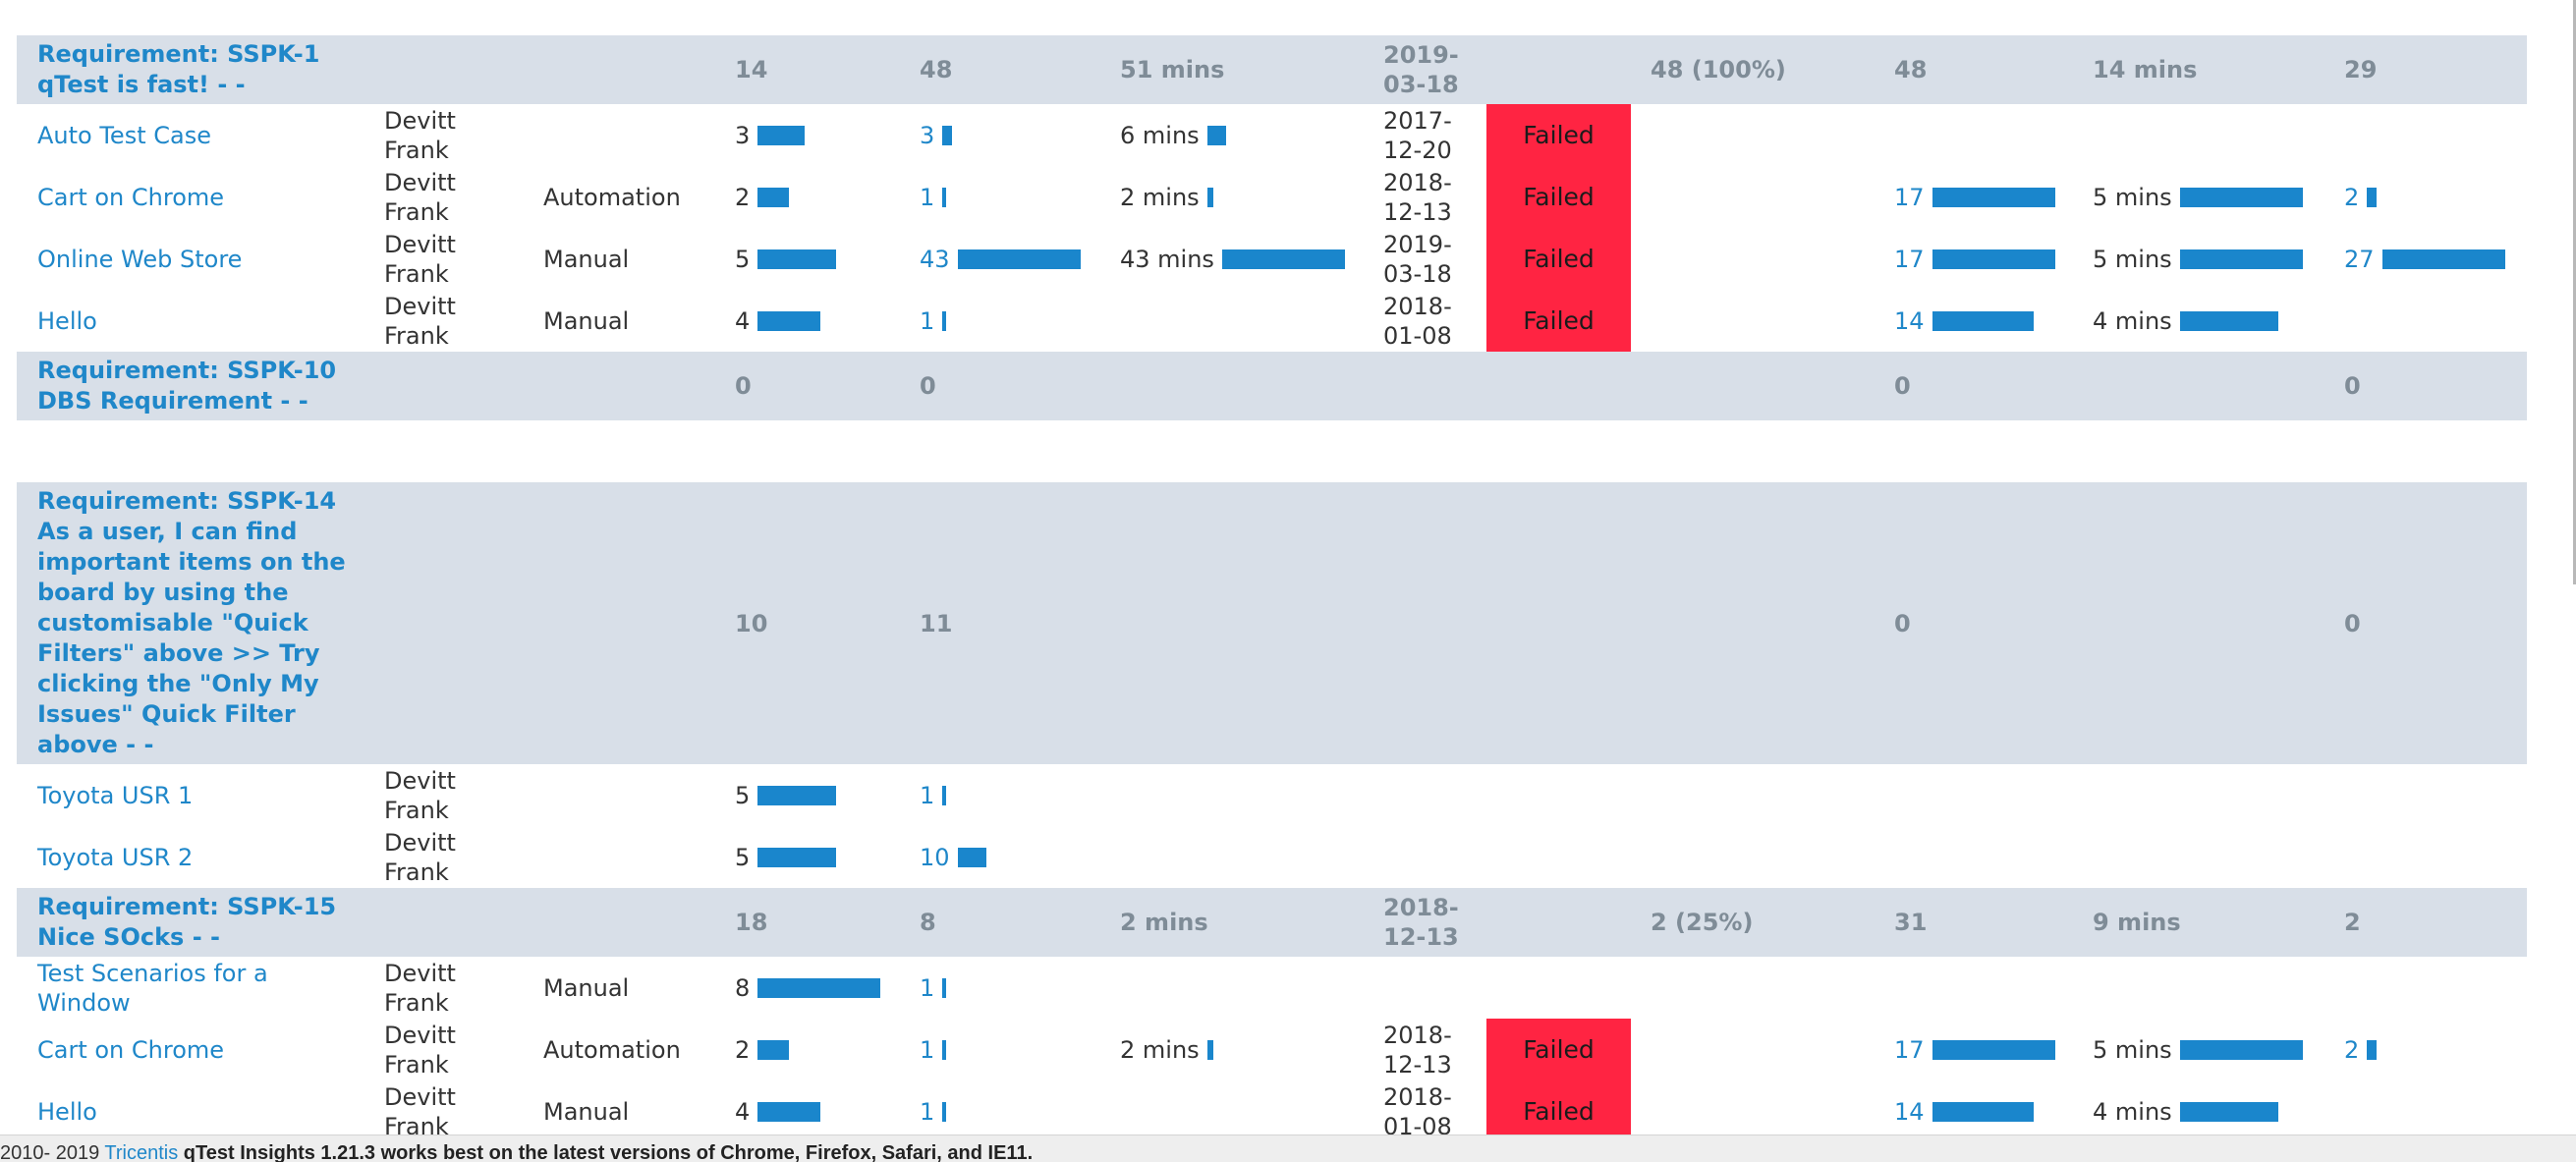 This screenshot has height=1162, width=2576. What do you see at coordinates (2563, 567) in the screenshot?
I see `scrollbar-track` at bounding box center [2563, 567].